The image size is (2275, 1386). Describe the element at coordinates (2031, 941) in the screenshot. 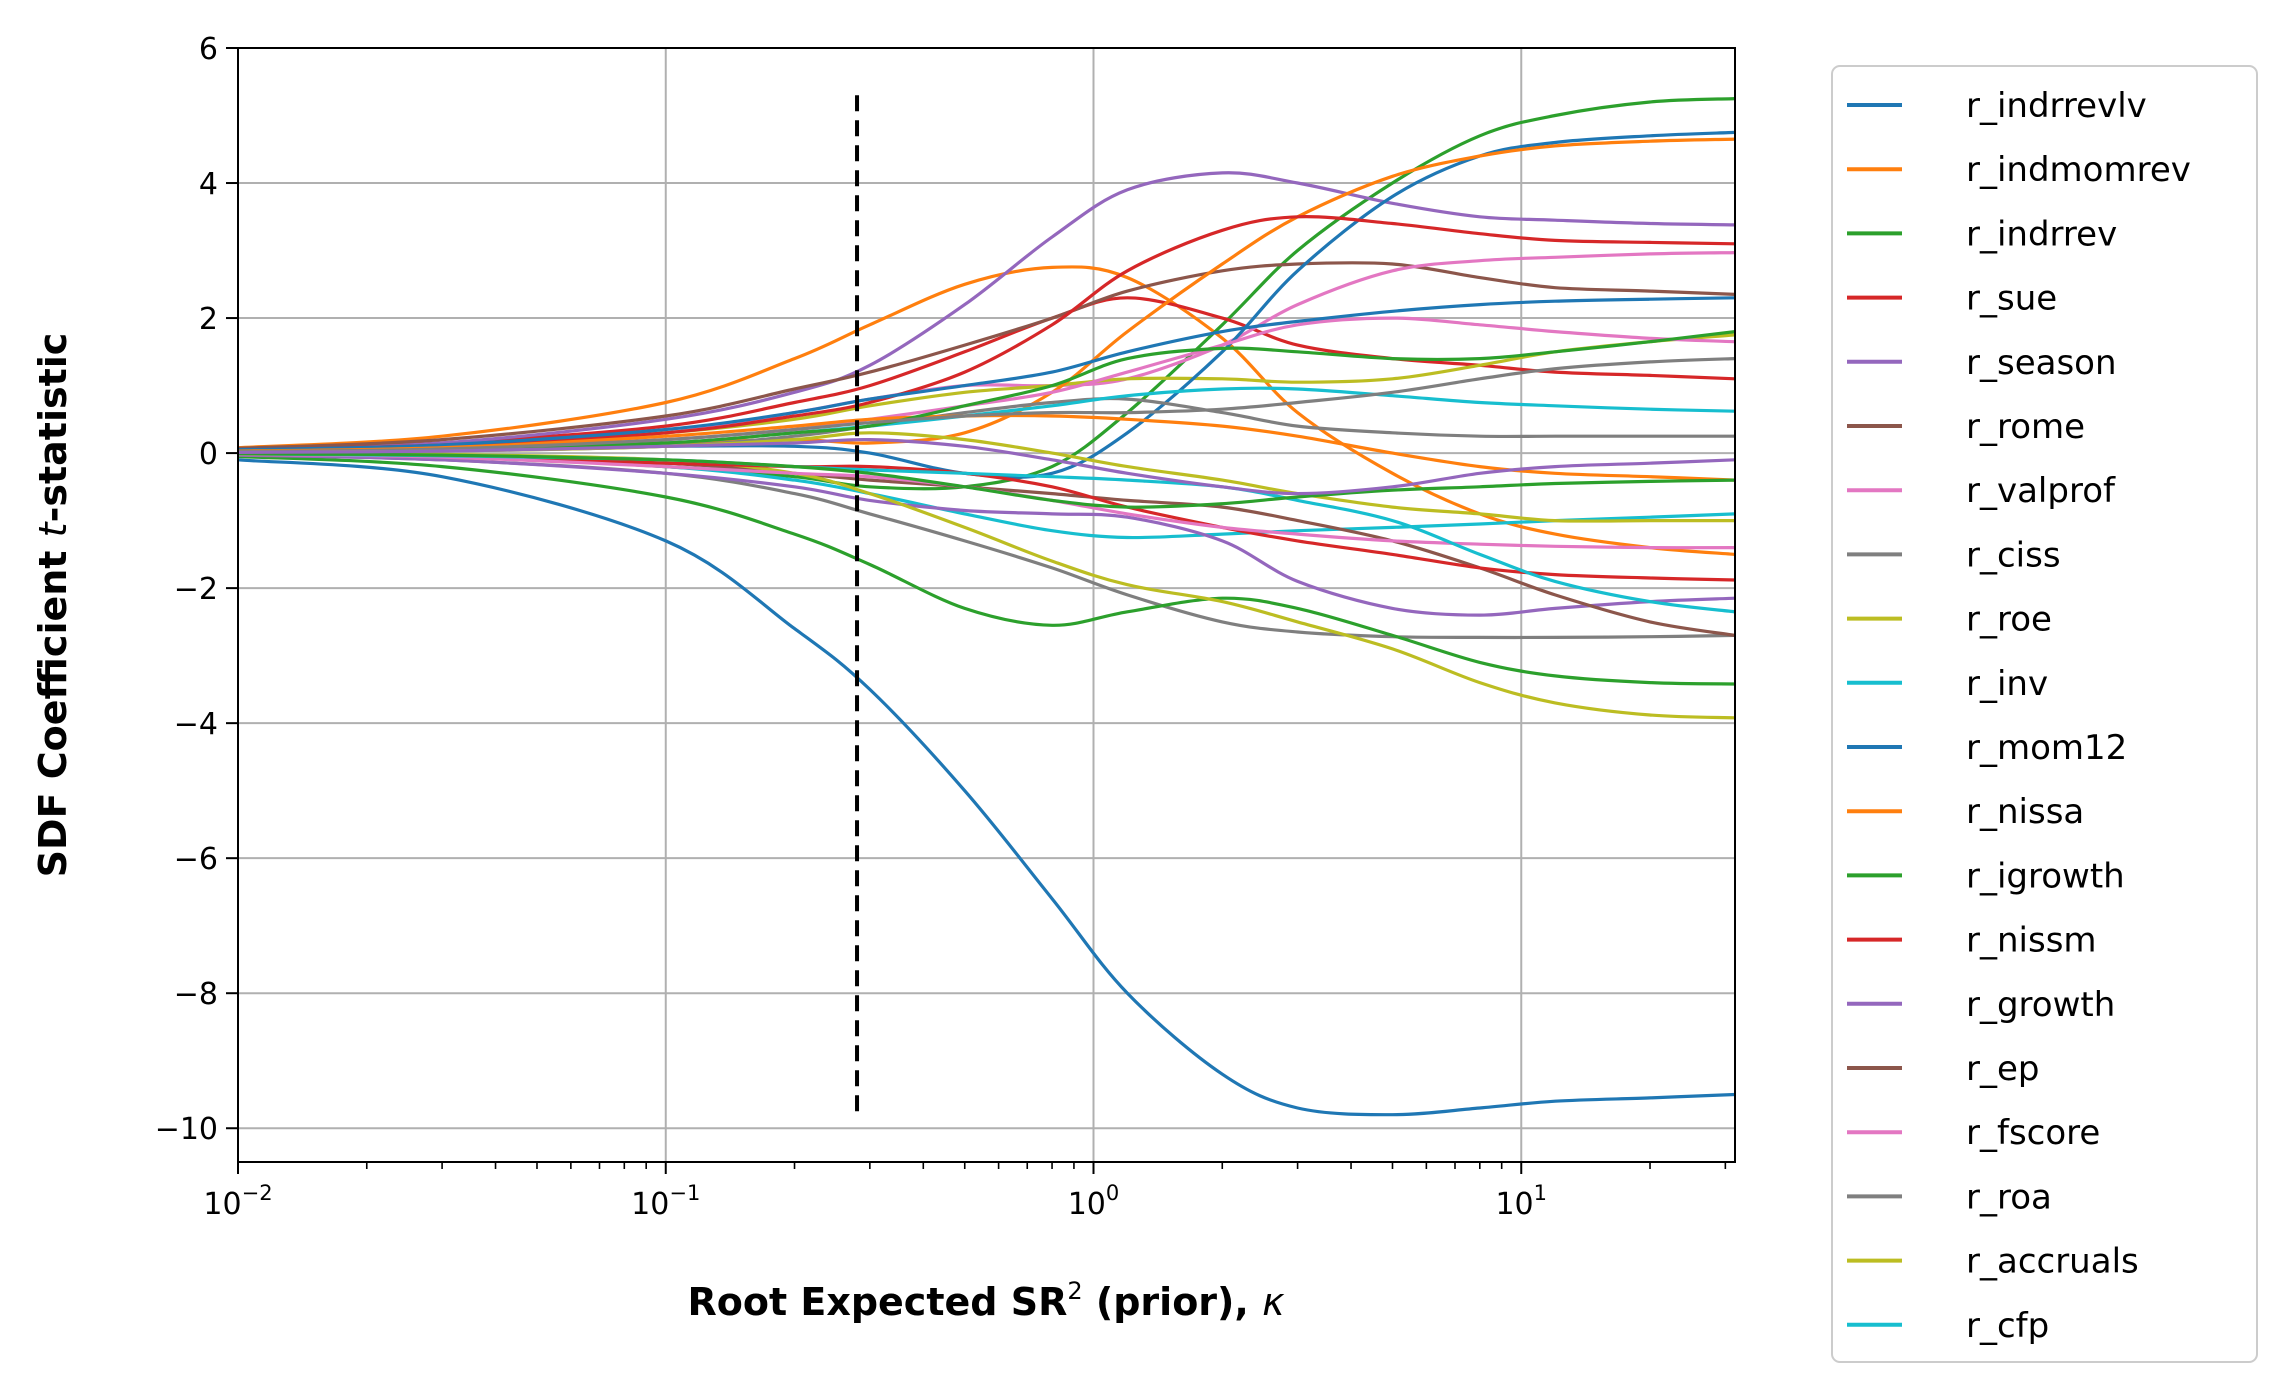

I see `legend-label-r-nissm: r_nissm` at that location.